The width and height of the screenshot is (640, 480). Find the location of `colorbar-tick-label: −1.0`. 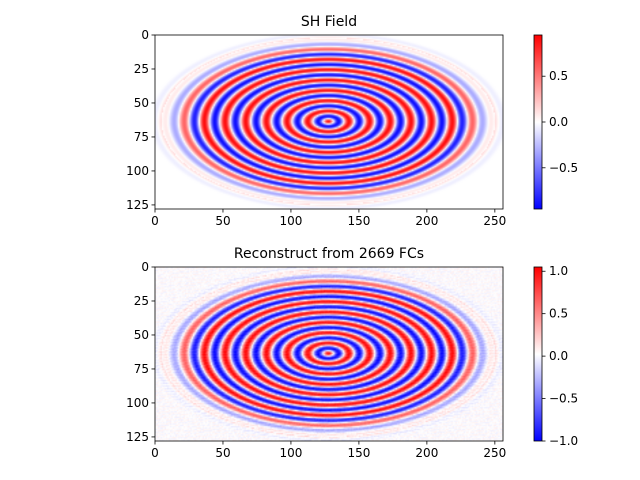

colorbar-tick-label: −1.0 is located at coordinates (563, 441).